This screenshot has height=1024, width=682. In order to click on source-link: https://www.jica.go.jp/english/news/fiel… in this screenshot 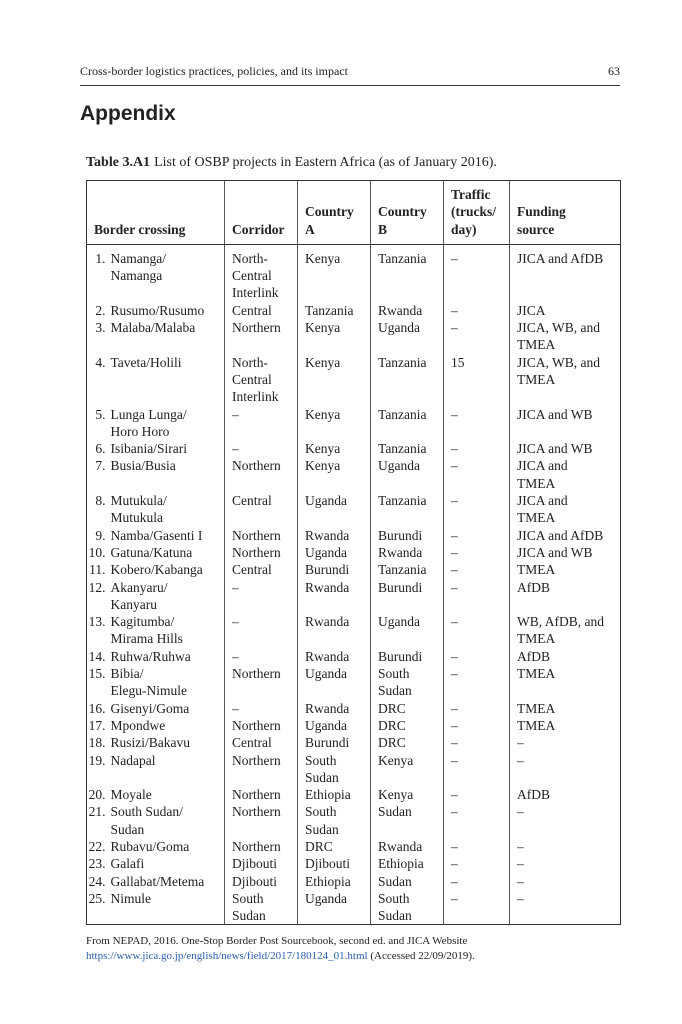, I will do `click(227, 956)`.